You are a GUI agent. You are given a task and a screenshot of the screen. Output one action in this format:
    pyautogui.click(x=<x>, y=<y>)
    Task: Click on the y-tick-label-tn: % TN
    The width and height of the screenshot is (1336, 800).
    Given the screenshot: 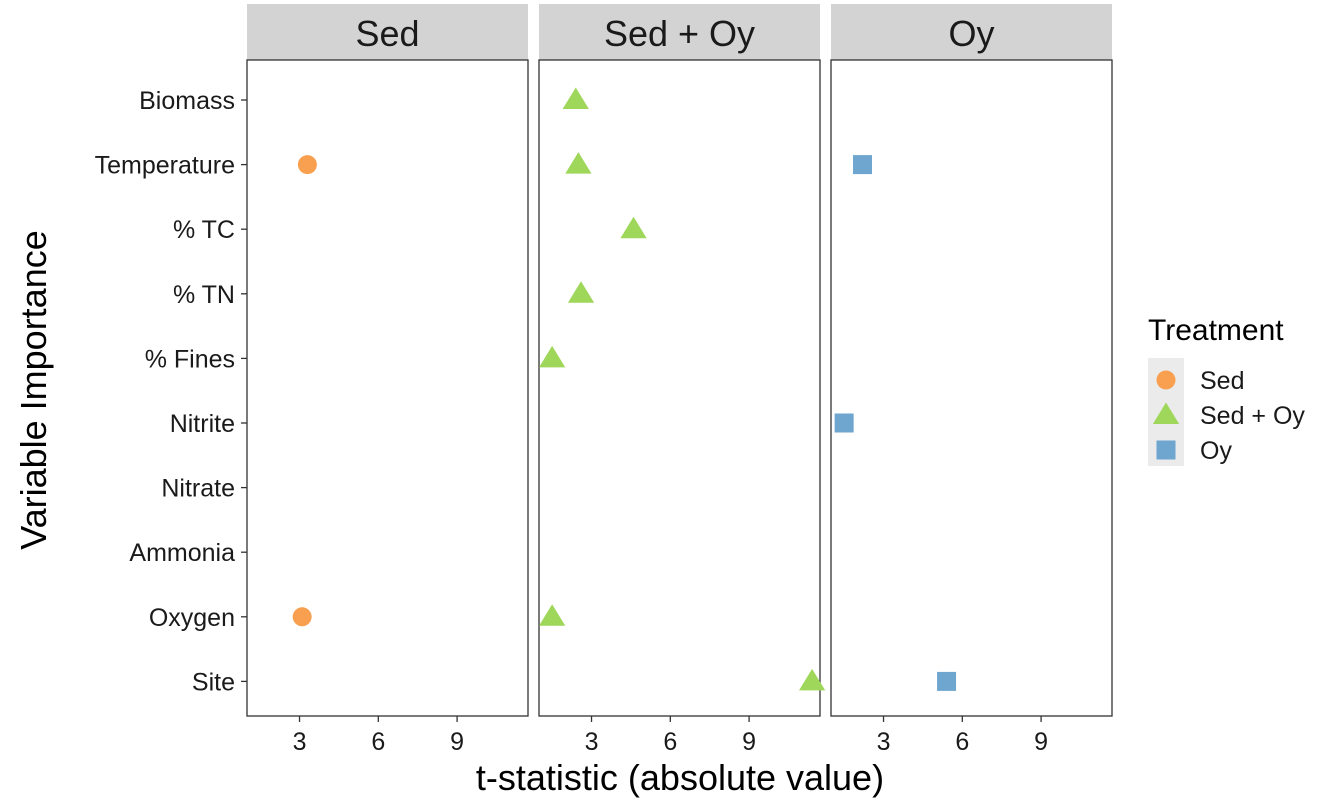 What is the action you would take?
    pyautogui.click(x=204, y=295)
    